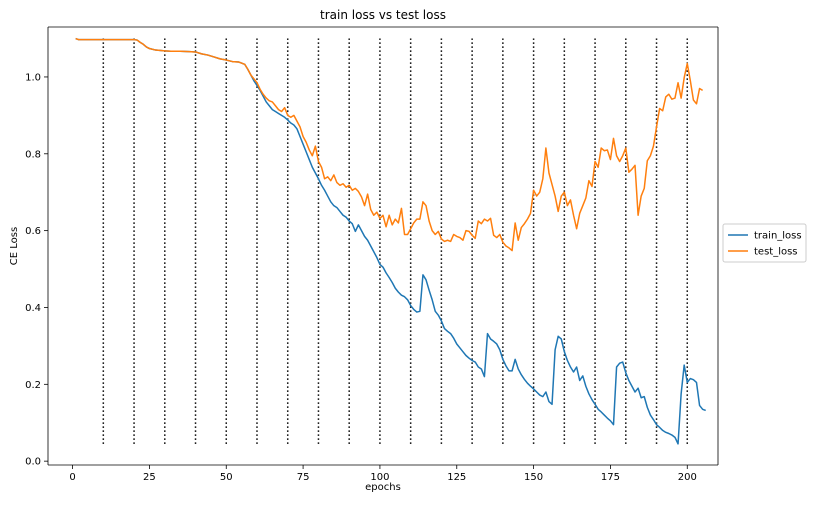 This screenshot has height=507, width=821. I want to click on x-tick-label: 50, so click(226, 477).